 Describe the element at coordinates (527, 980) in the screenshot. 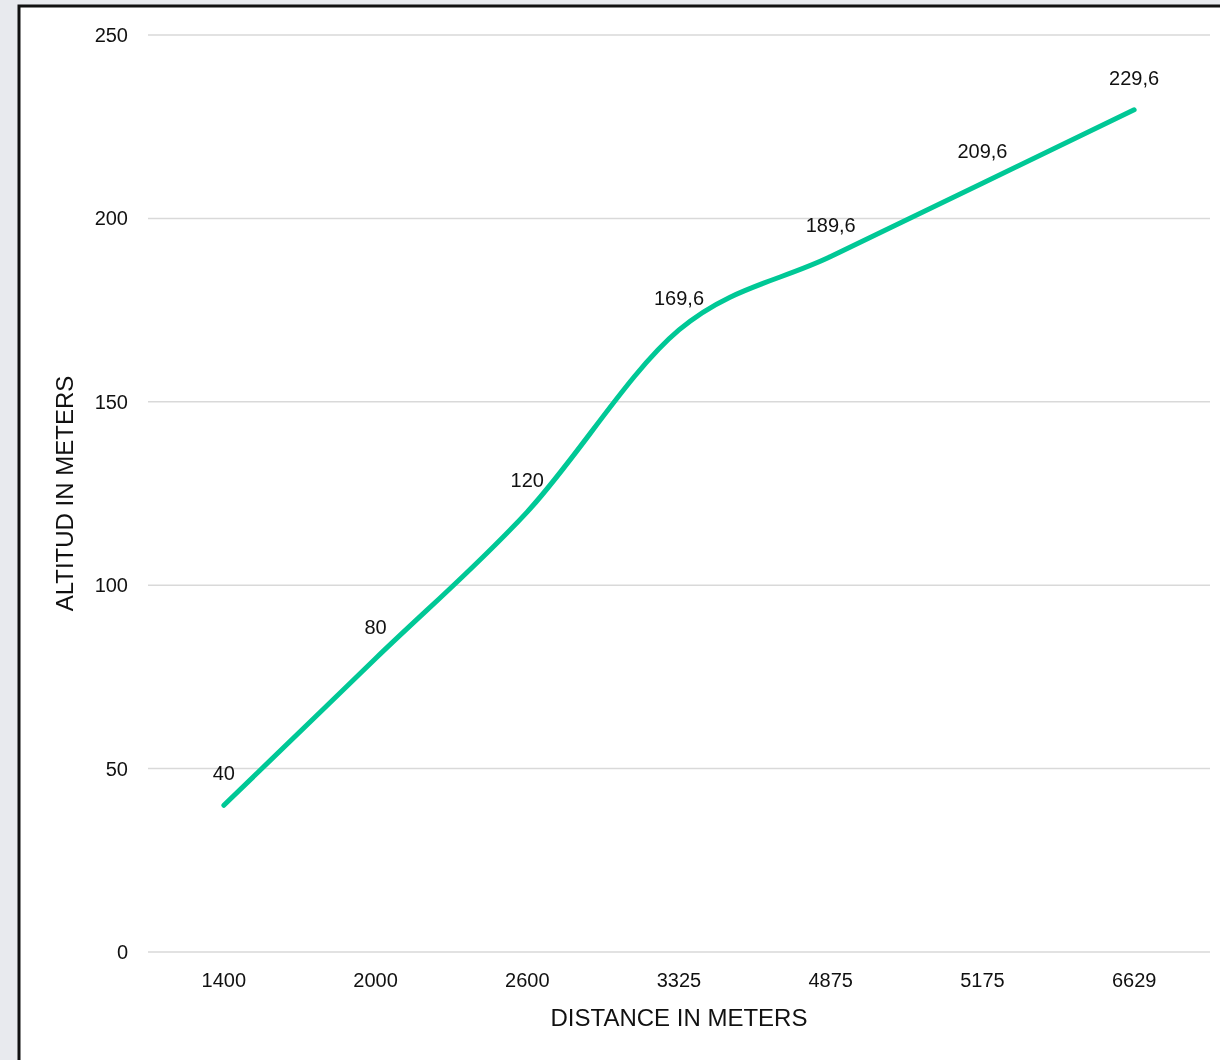

I see `x-tick-label: 2600` at that location.